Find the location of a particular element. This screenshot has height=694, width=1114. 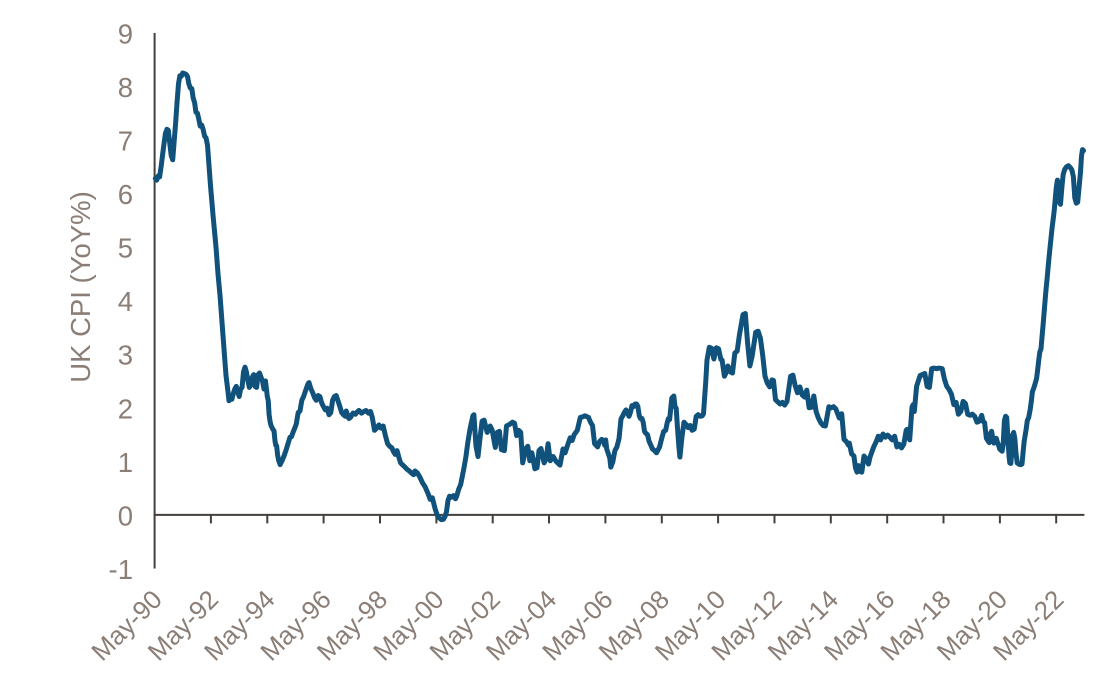

svg-text: 0 is located at coordinates (125, 515).